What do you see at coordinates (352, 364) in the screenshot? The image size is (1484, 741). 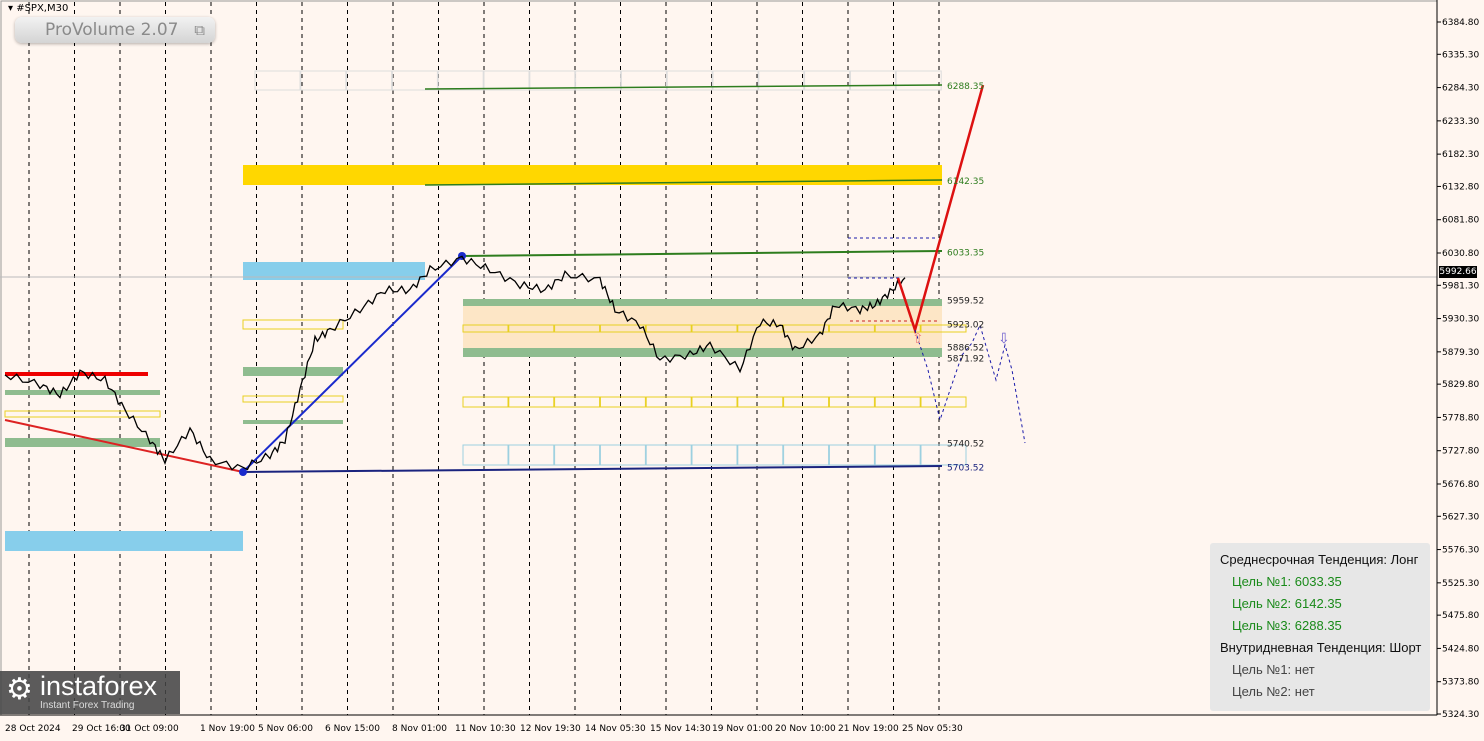 I see `blue-trend-line` at bounding box center [352, 364].